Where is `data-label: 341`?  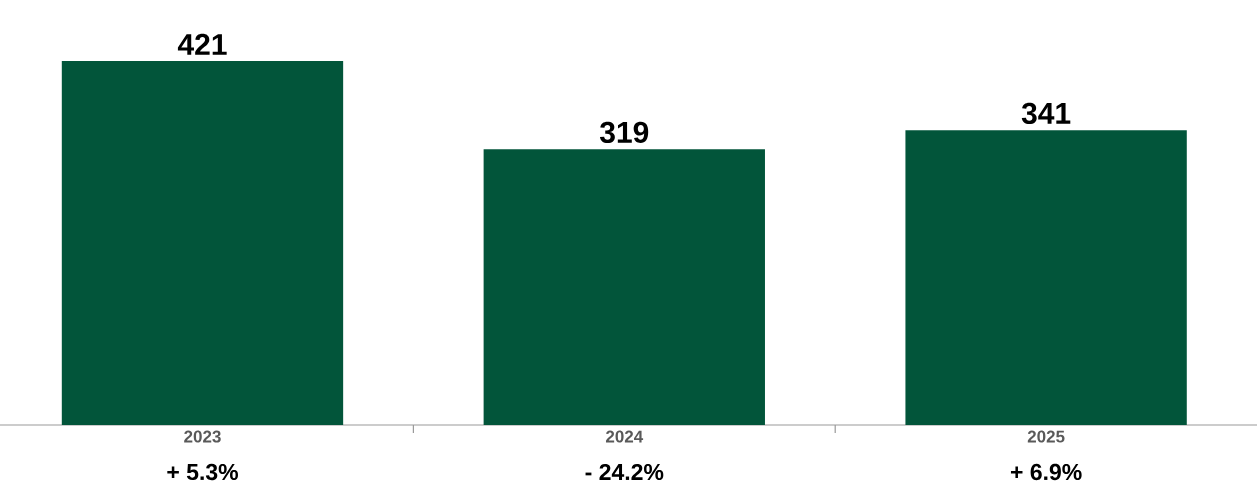 data-label: 341 is located at coordinates (1046, 113).